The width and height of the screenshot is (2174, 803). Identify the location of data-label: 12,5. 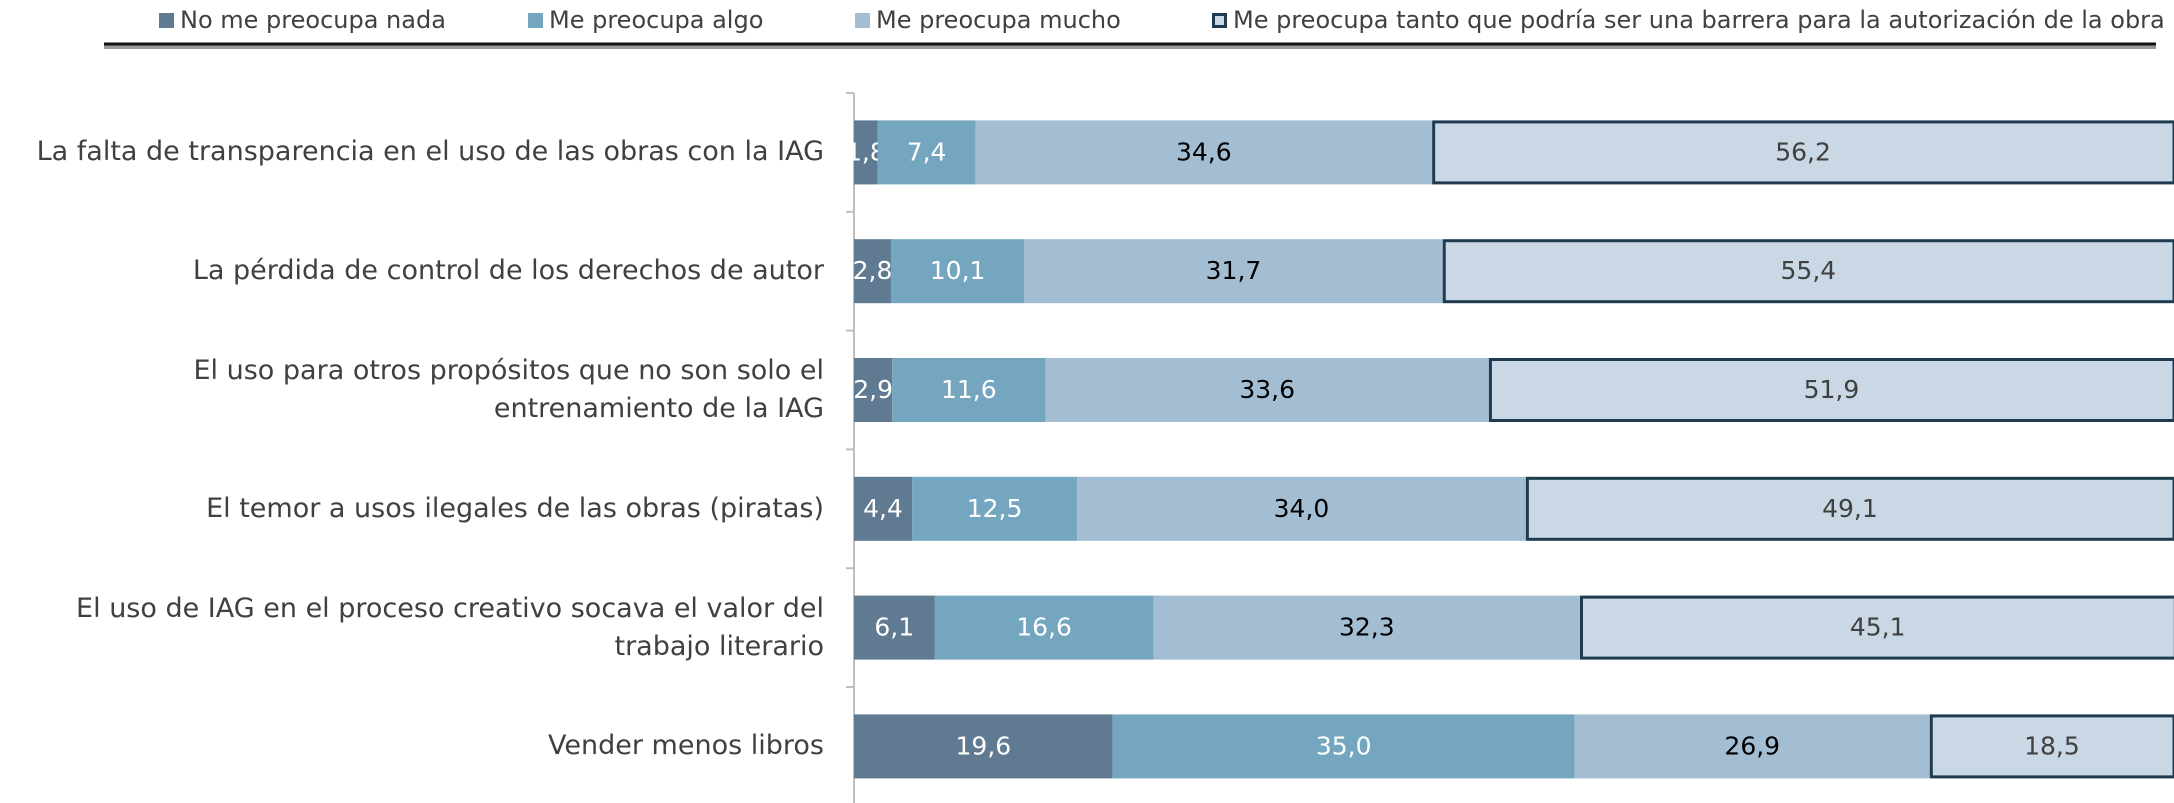
(995, 508).